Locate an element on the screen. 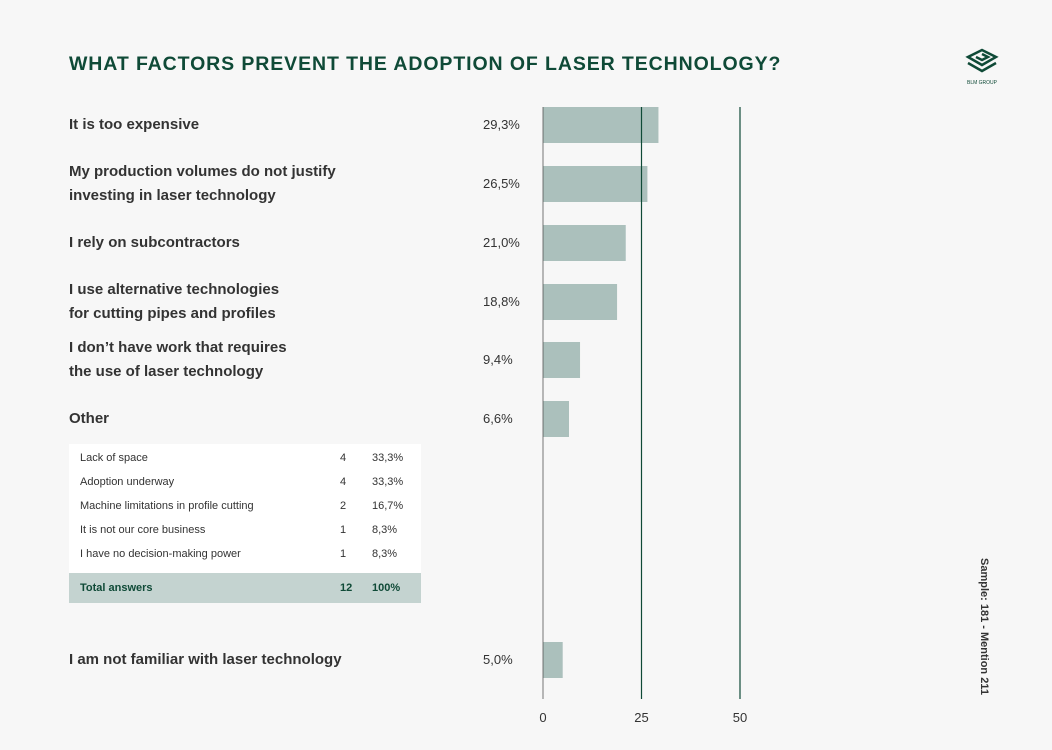 The width and height of the screenshot is (1052, 750). table-row: It is not our core business 1 8,3% is located at coordinates (245, 531).